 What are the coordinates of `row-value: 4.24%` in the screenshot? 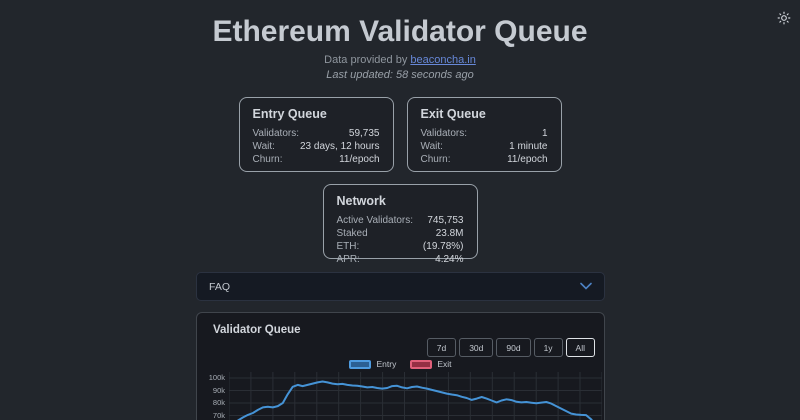 It's located at (449, 259).